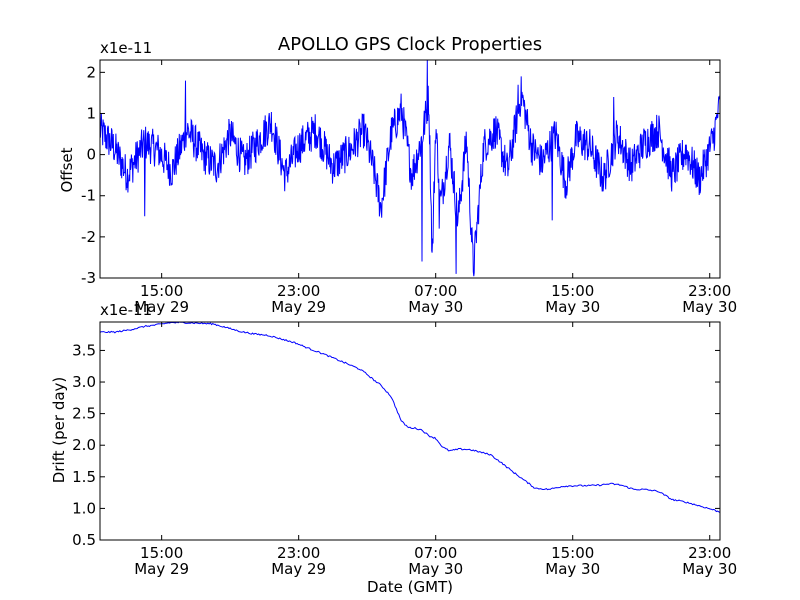 The height and width of the screenshot is (600, 800). What do you see at coordinates (84, 382) in the screenshot?
I see `y-tick-label: 3.0` at bounding box center [84, 382].